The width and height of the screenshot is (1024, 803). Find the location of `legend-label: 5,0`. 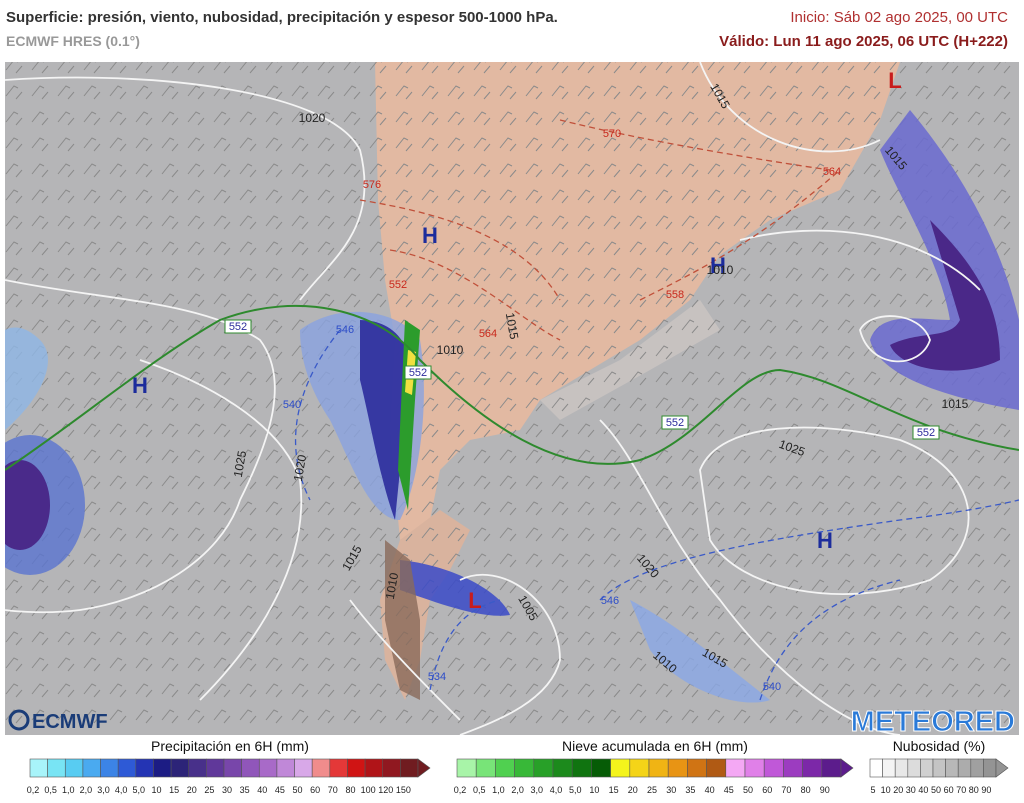

legend-label: 5,0 is located at coordinates (139, 790).